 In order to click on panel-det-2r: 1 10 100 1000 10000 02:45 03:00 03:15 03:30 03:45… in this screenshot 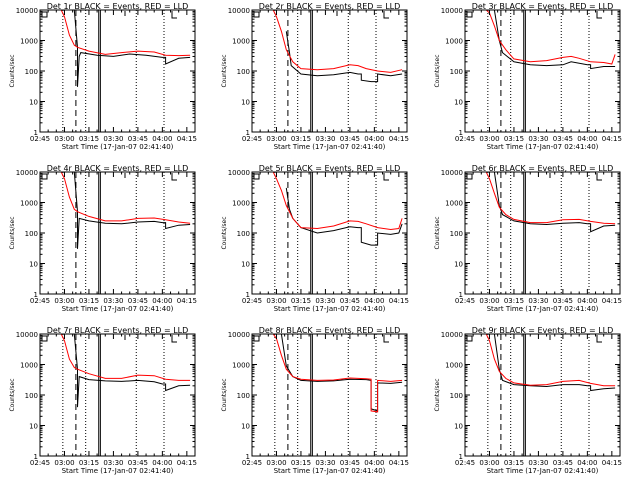, I will do `click(315, 76)`.